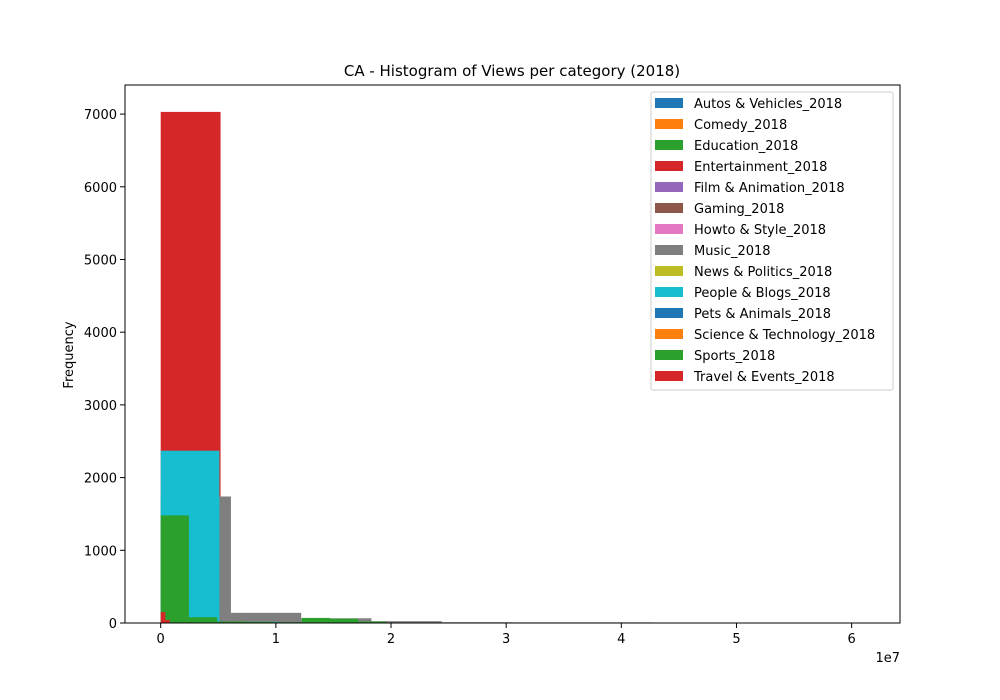 Image resolution: width=1000 pixels, height=700 pixels. I want to click on y-axis-label: Frequency, so click(69, 354).